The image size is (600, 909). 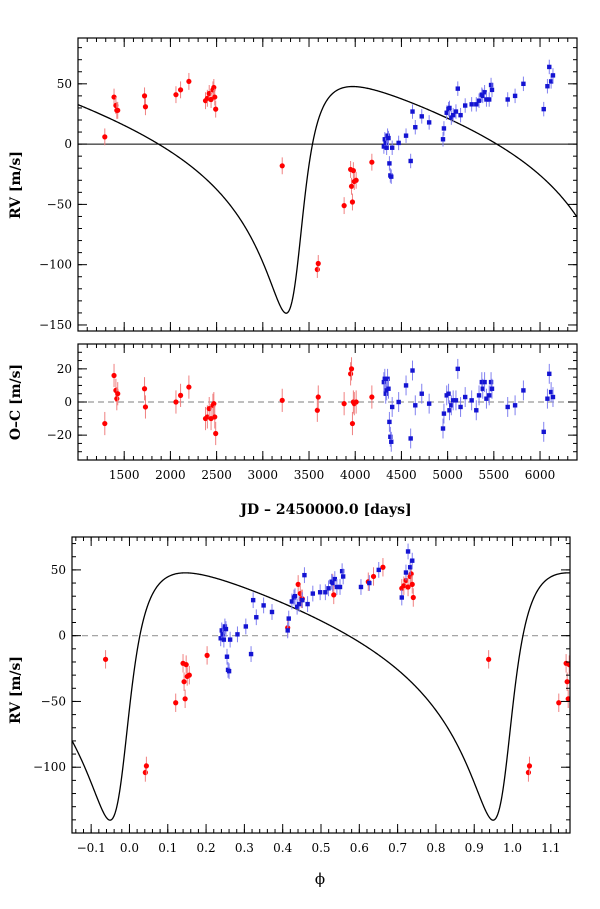 I want to click on y-tick-label: −150, so click(x=55, y=325).